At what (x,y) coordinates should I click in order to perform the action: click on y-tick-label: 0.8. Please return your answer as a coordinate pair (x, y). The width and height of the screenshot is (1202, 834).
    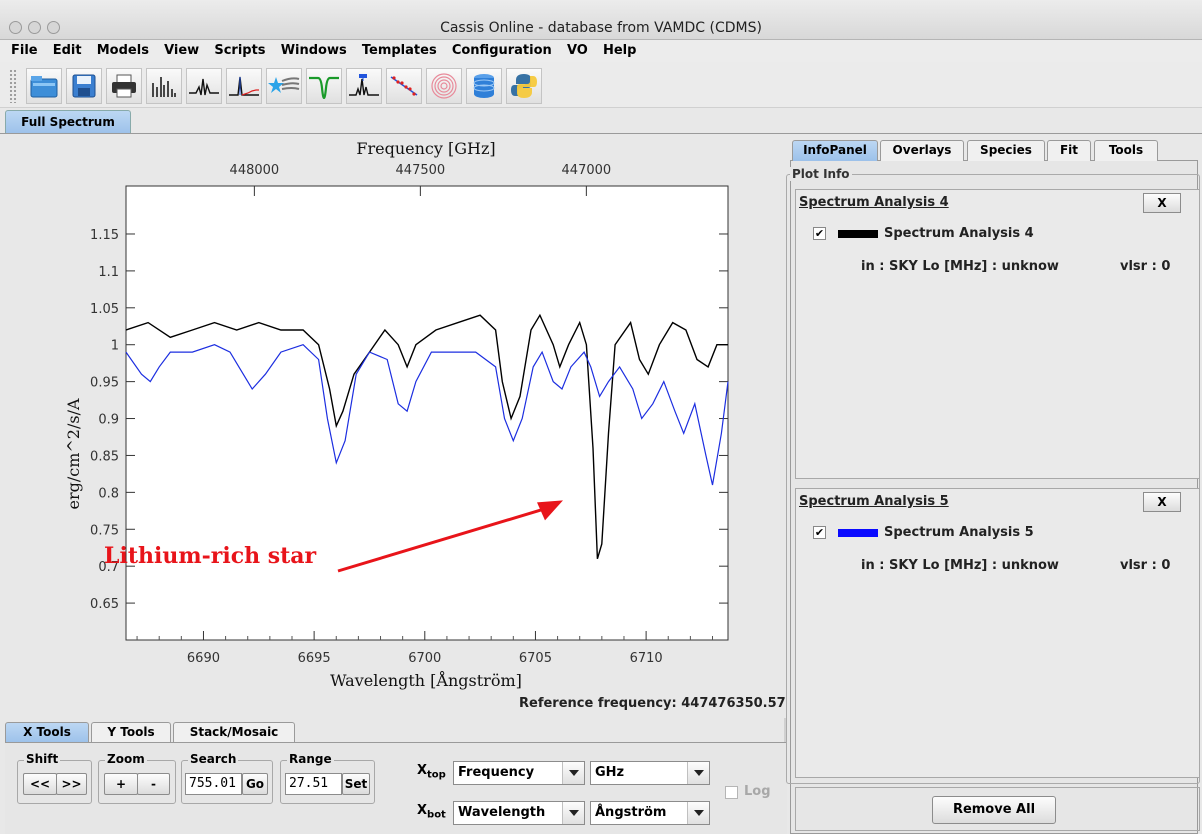
    Looking at the image, I should click on (108, 493).